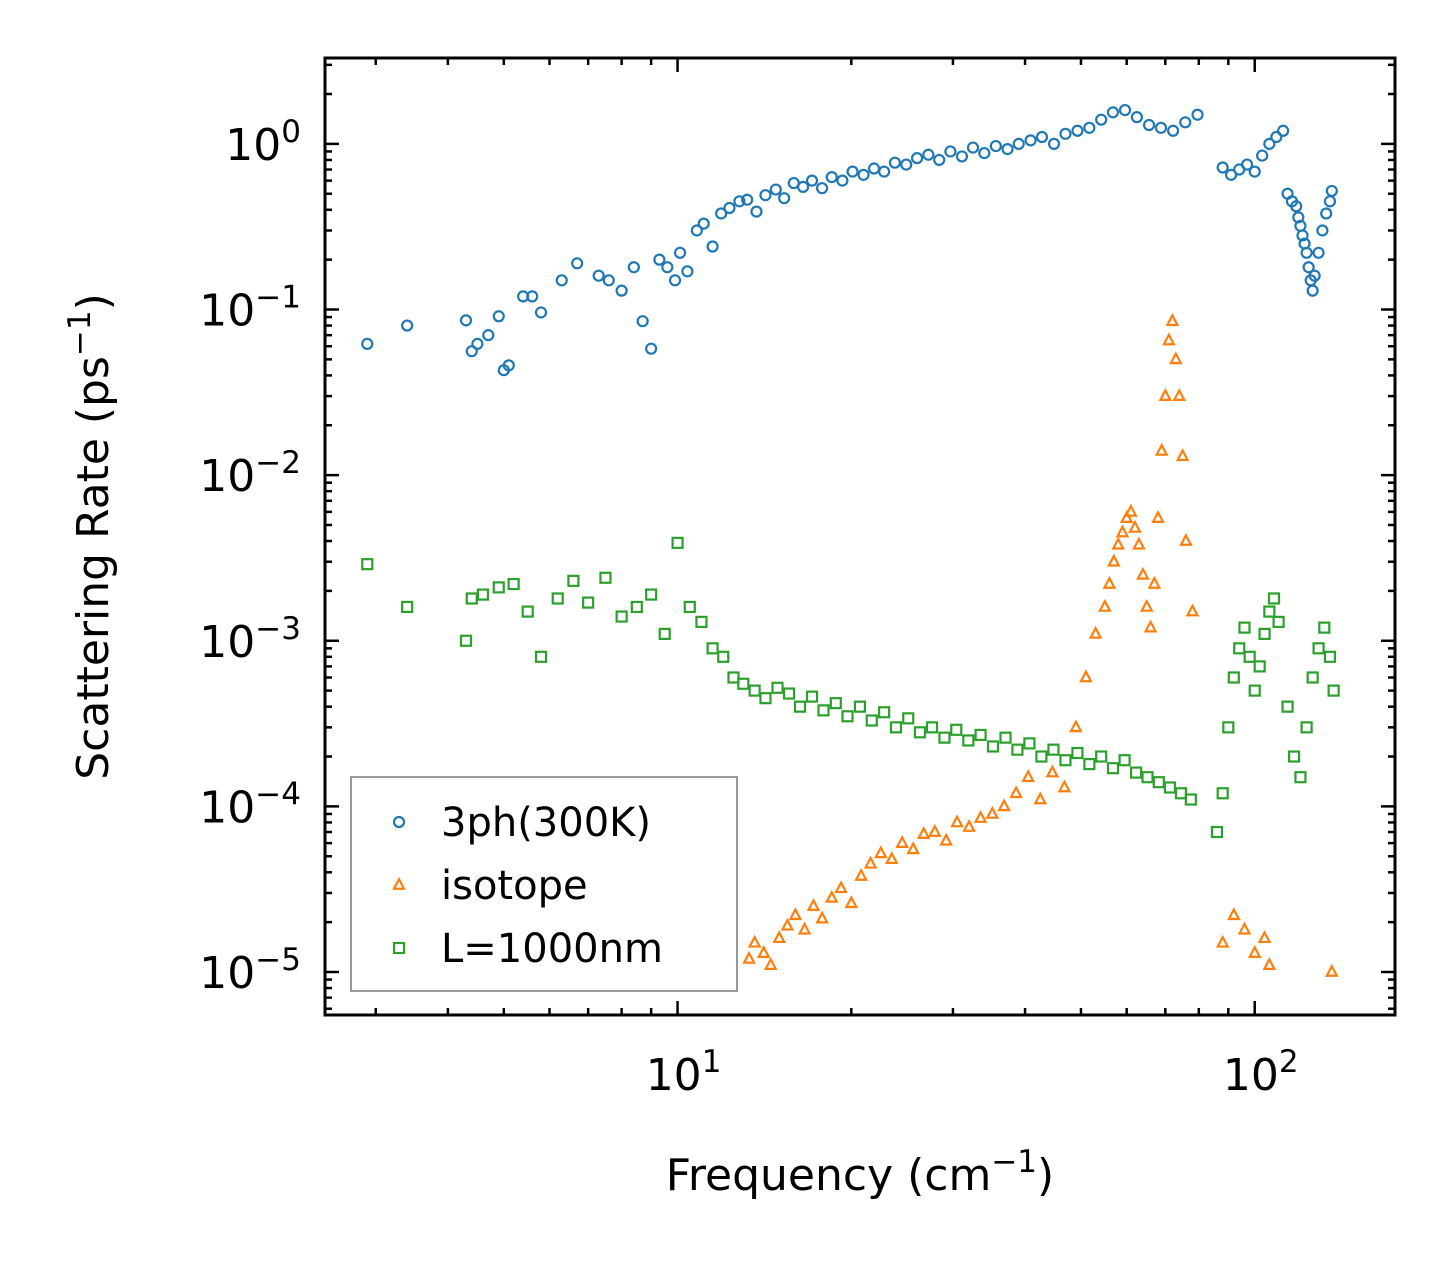 The width and height of the screenshot is (1455, 1265). I want to click on legend-label: 3ph(300K), so click(546, 823).